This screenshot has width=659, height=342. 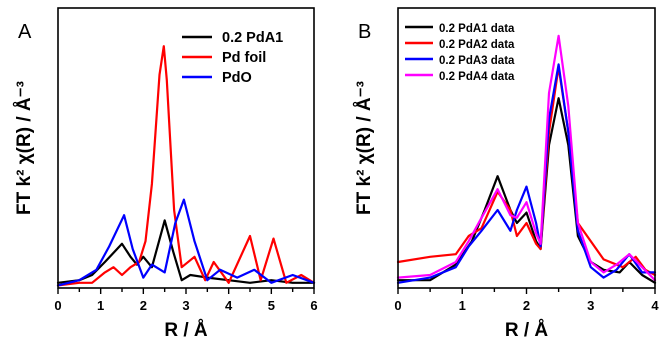 I want to click on legend-label-1: 0.2 PdA1, so click(x=252, y=38).